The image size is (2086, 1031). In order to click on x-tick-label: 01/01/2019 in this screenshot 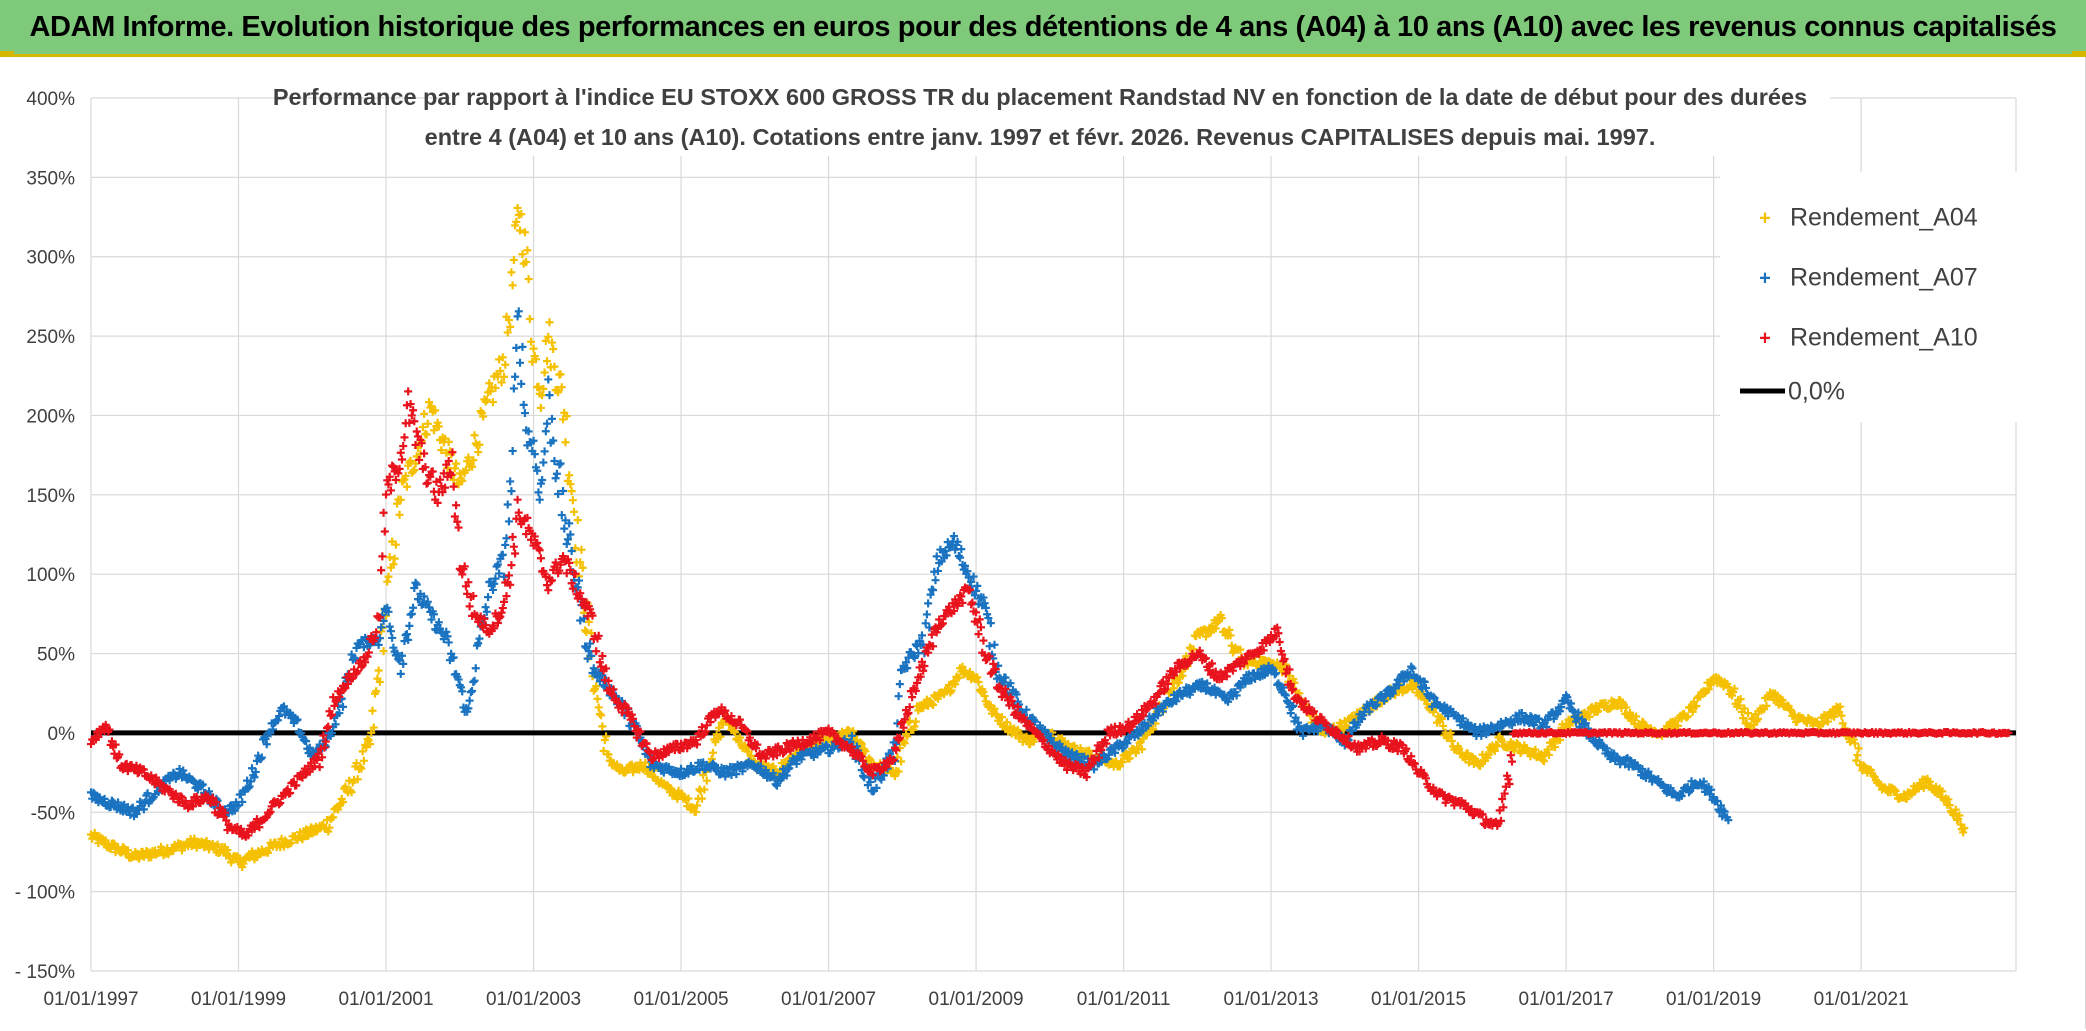, I will do `click(1713, 999)`.